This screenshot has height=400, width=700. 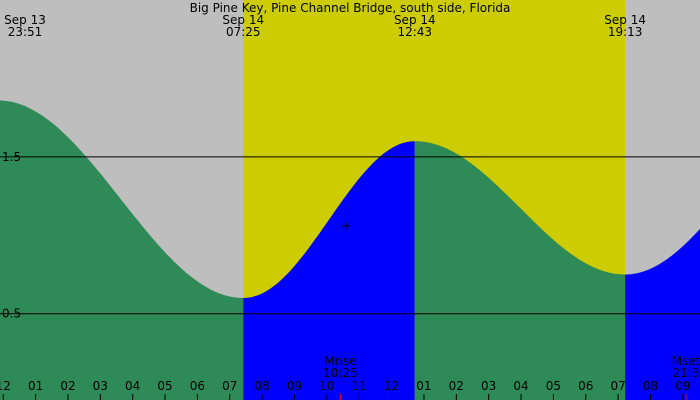 I want to click on event-date-label: Sep 13, so click(x=25, y=20).